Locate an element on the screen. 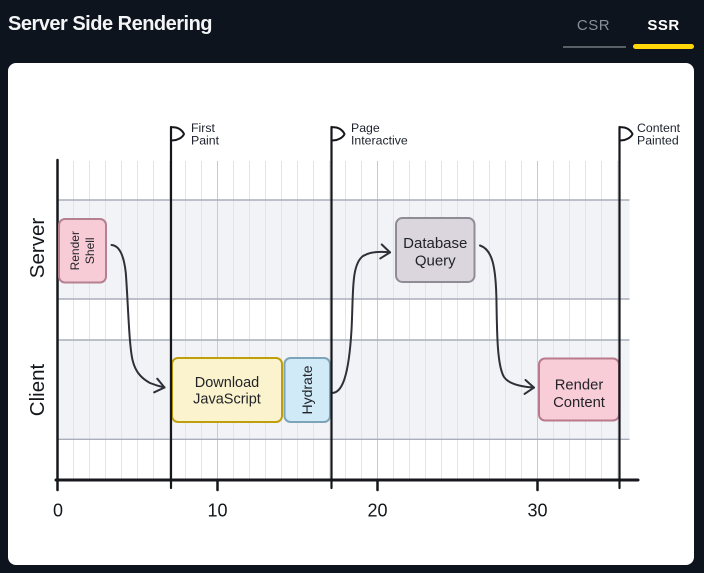 This screenshot has width=704, height=573. svg-text: Paint is located at coordinates (205, 141).